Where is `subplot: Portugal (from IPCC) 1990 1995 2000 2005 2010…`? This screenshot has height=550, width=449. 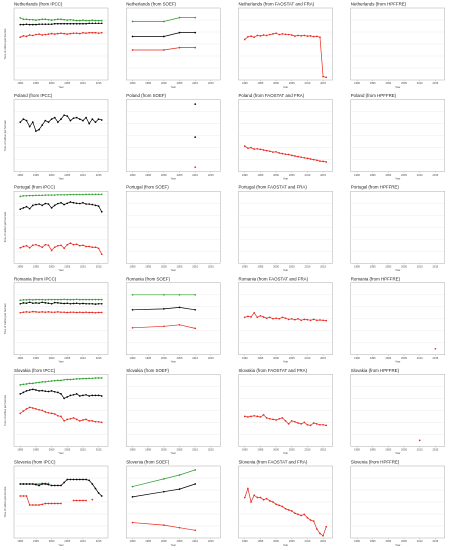
subplot: Portugal (from IPCC) 1990 1995 2000 2005 2010… is located at coordinates (56, 228).